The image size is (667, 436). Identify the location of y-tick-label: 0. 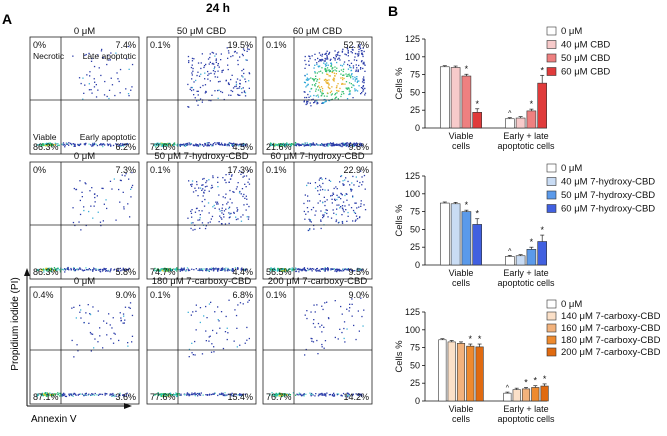
(417, 265).